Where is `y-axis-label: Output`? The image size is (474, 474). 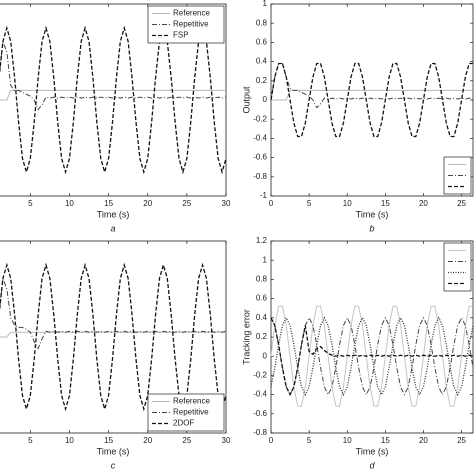
y-axis-label: Output is located at coordinates (246, 100).